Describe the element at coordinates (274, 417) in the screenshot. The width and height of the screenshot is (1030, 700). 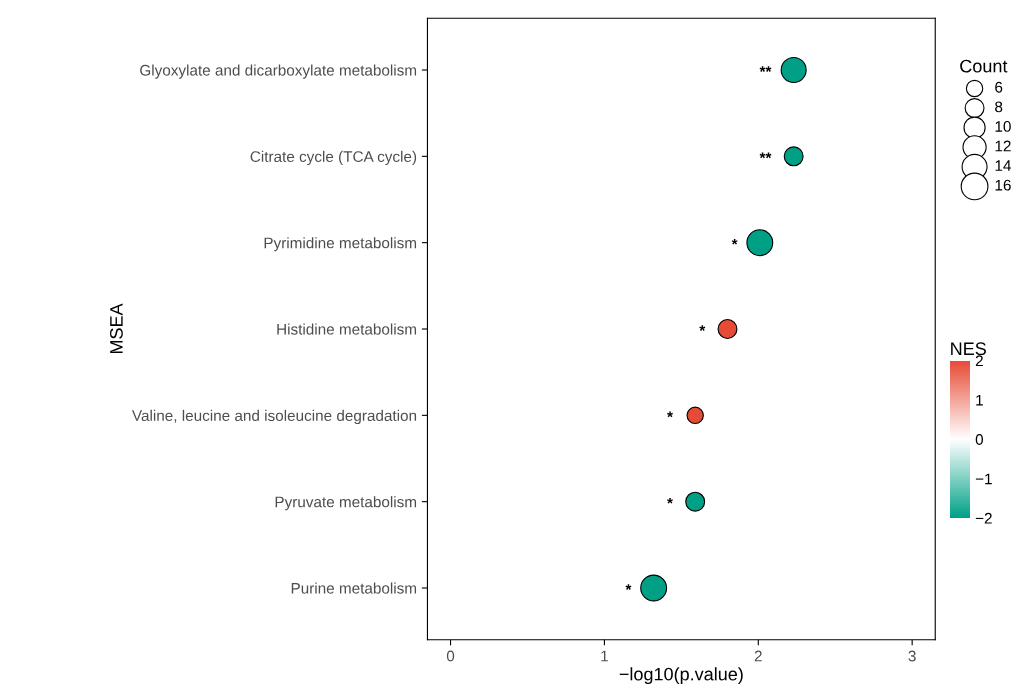
I see `y-tick-label: Valine, leucine and isoleucine degradation` at that location.